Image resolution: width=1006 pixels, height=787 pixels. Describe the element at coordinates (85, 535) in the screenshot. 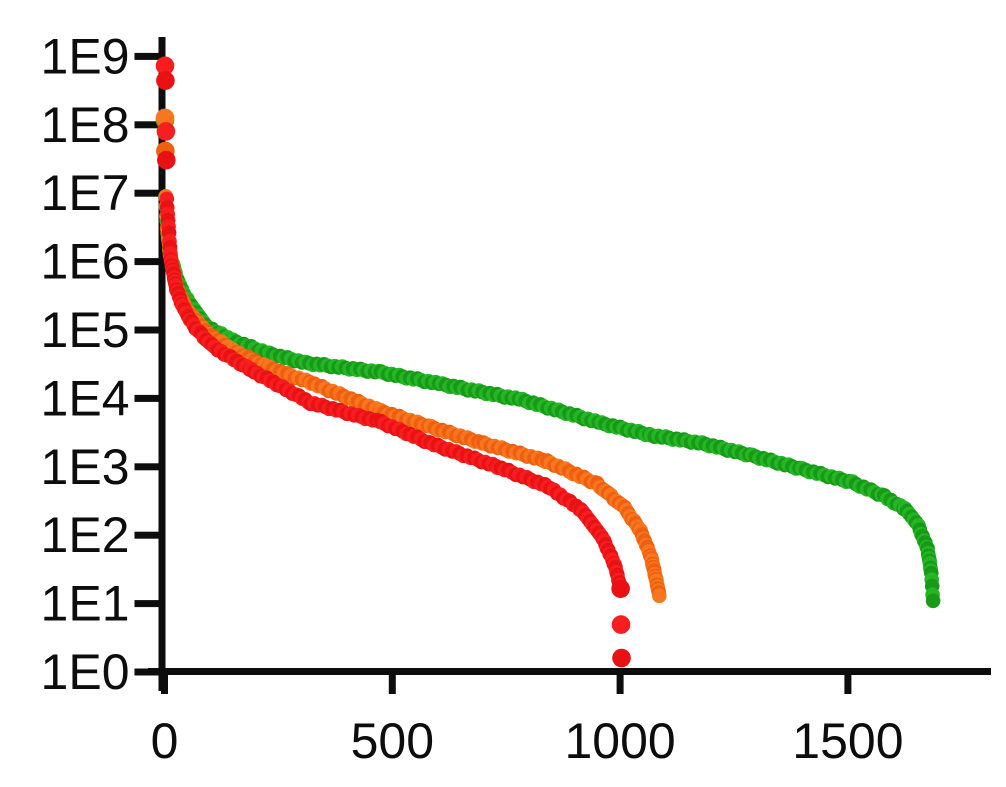

I see `y-tick-label: 1E2` at that location.